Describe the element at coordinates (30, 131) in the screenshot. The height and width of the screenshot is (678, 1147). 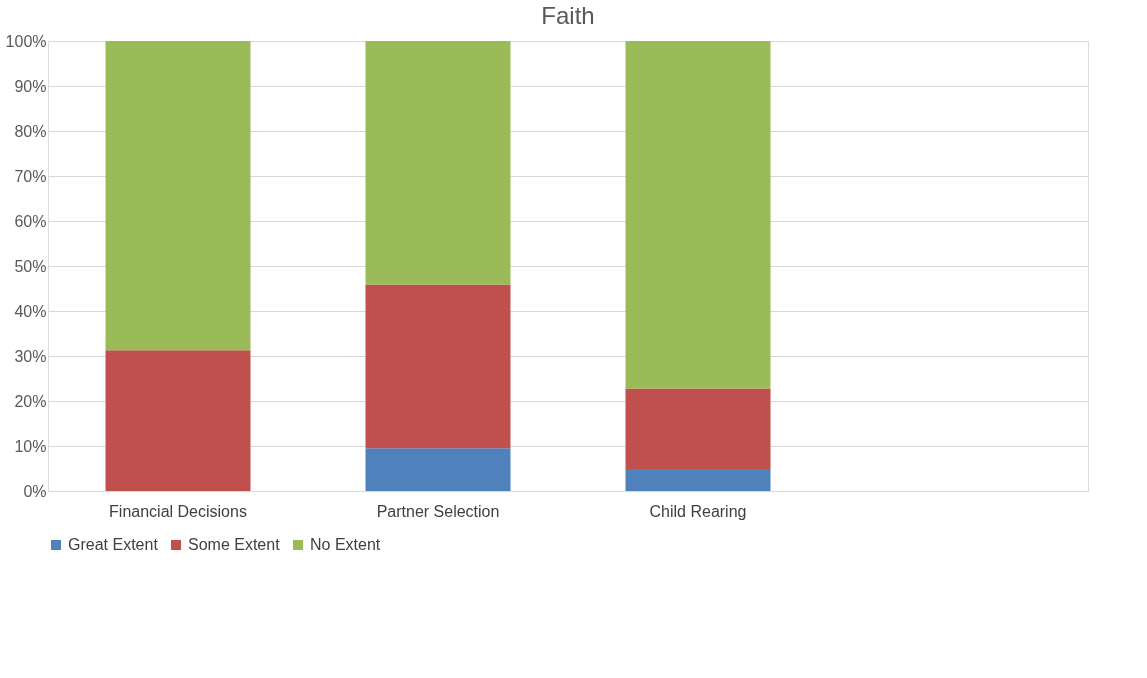
I see `y-tick-label: 80%` at that location.